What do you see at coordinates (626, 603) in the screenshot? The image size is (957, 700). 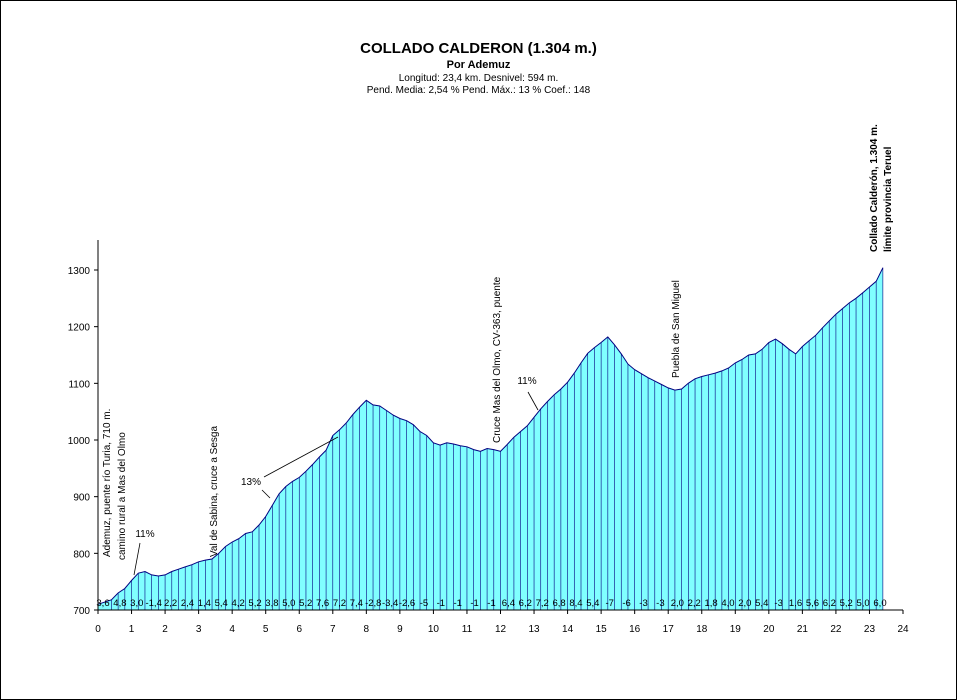 I see `segment-gradient-label: -6` at bounding box center [626, 603].